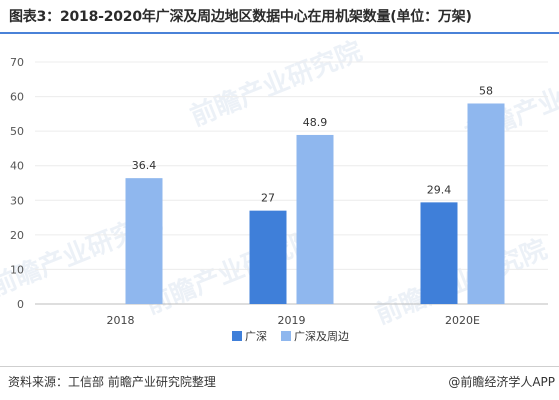 This screenshot has height=400, width=559. I want to click on x-axis: 2018 2019 2020E, so click(294, 320).